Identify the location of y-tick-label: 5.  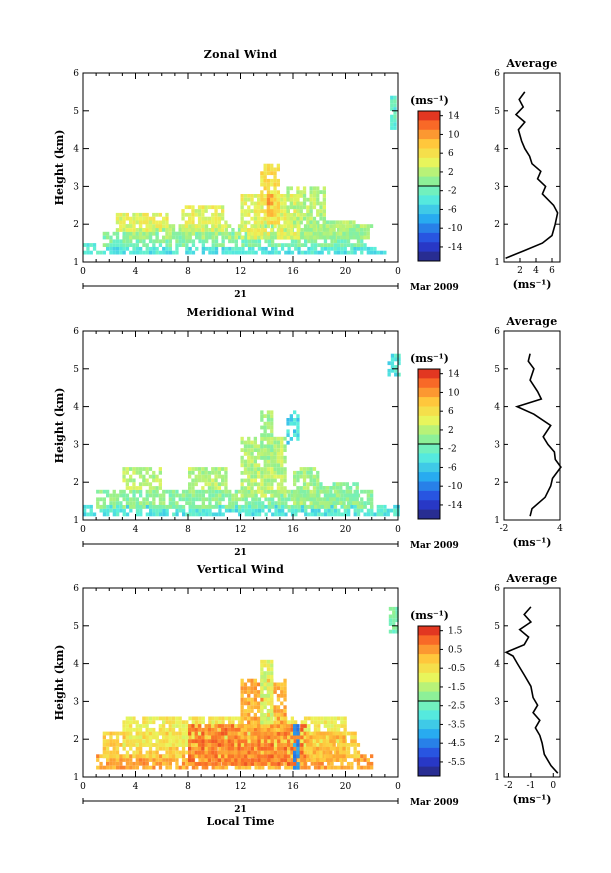
(76, 627).